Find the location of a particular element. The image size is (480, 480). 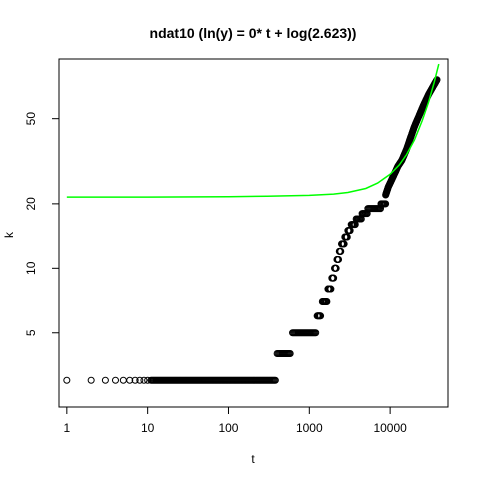

chart-title: ndat10 (ln(y) = 0* t + log(2.623)) is located at coordinates (253, 33).